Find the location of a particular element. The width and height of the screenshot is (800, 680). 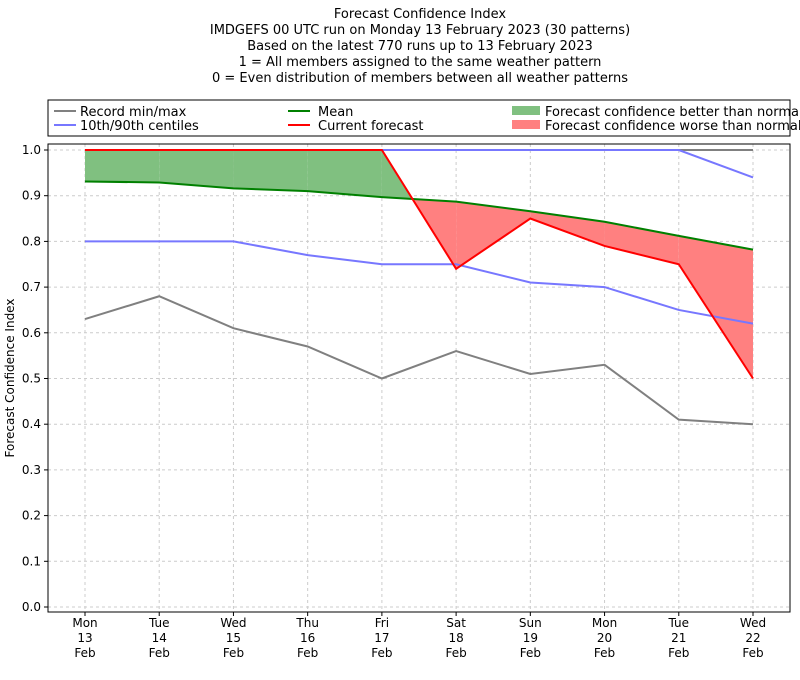

x-tick-label: 17 is located at coordinates (381, 638).